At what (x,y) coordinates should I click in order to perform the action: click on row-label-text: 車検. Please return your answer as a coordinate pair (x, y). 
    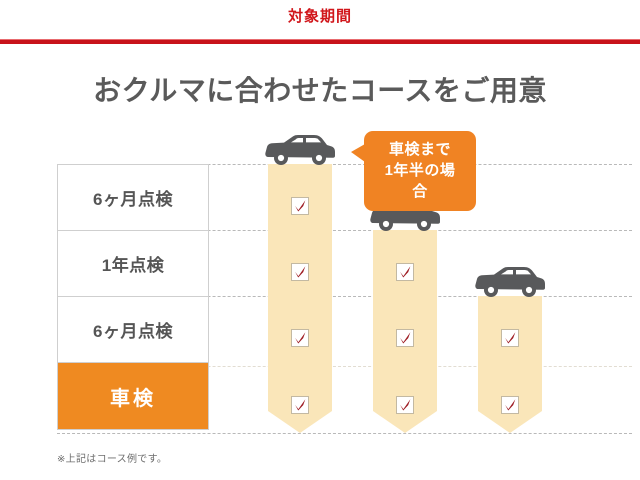
    Looking at the image, I should click on (133, 398).